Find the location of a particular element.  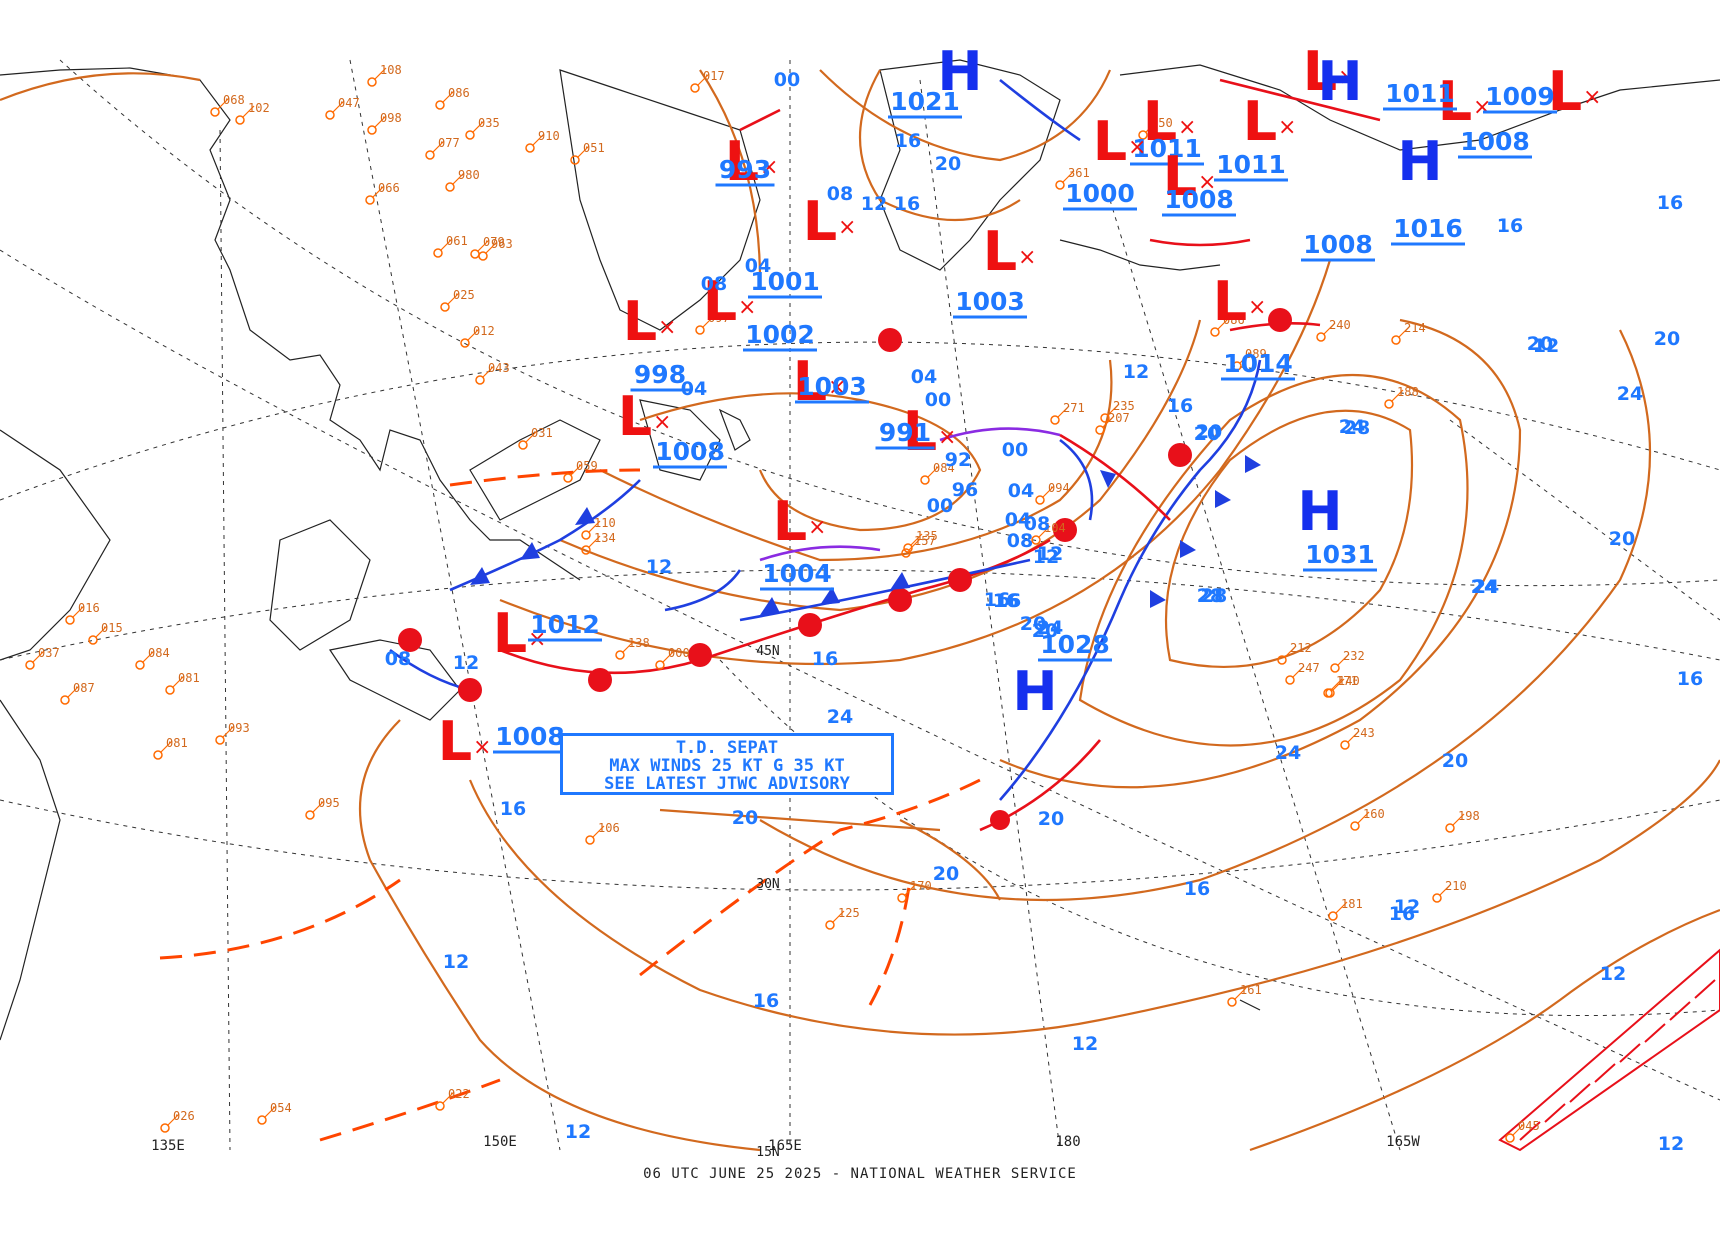

station-plot: 140 is located at coordinates (1342, 686).